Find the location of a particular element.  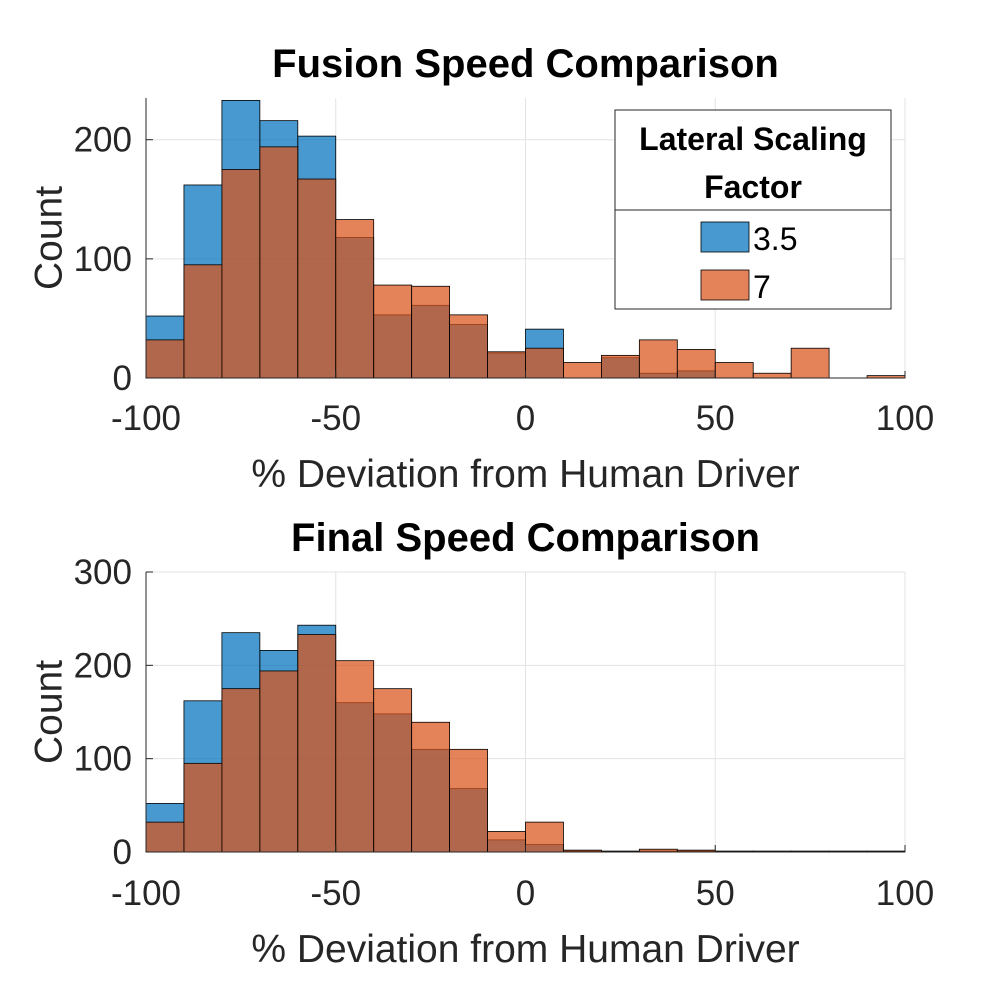

legend-title: Factor is located at coordinates (753, 187).